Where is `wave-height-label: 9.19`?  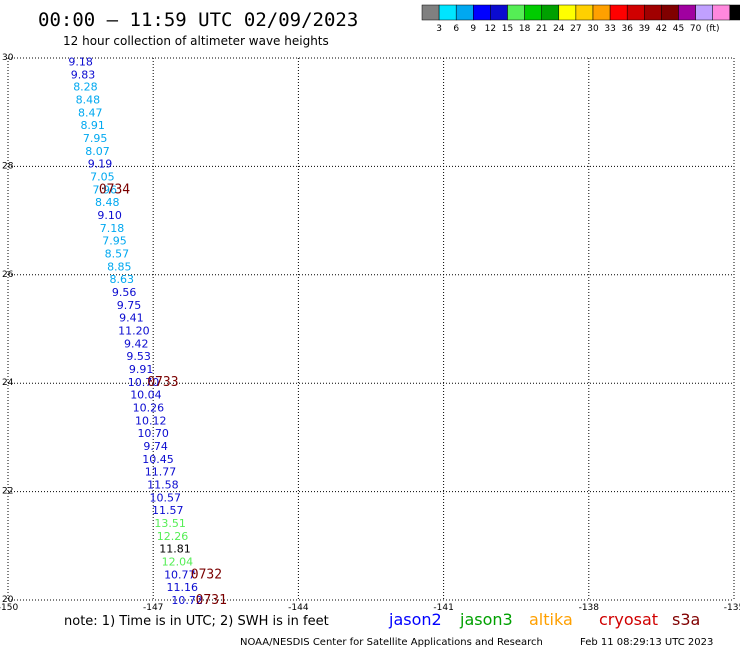
wave-height-label: 9.19 is located at coordinates (100, 164).